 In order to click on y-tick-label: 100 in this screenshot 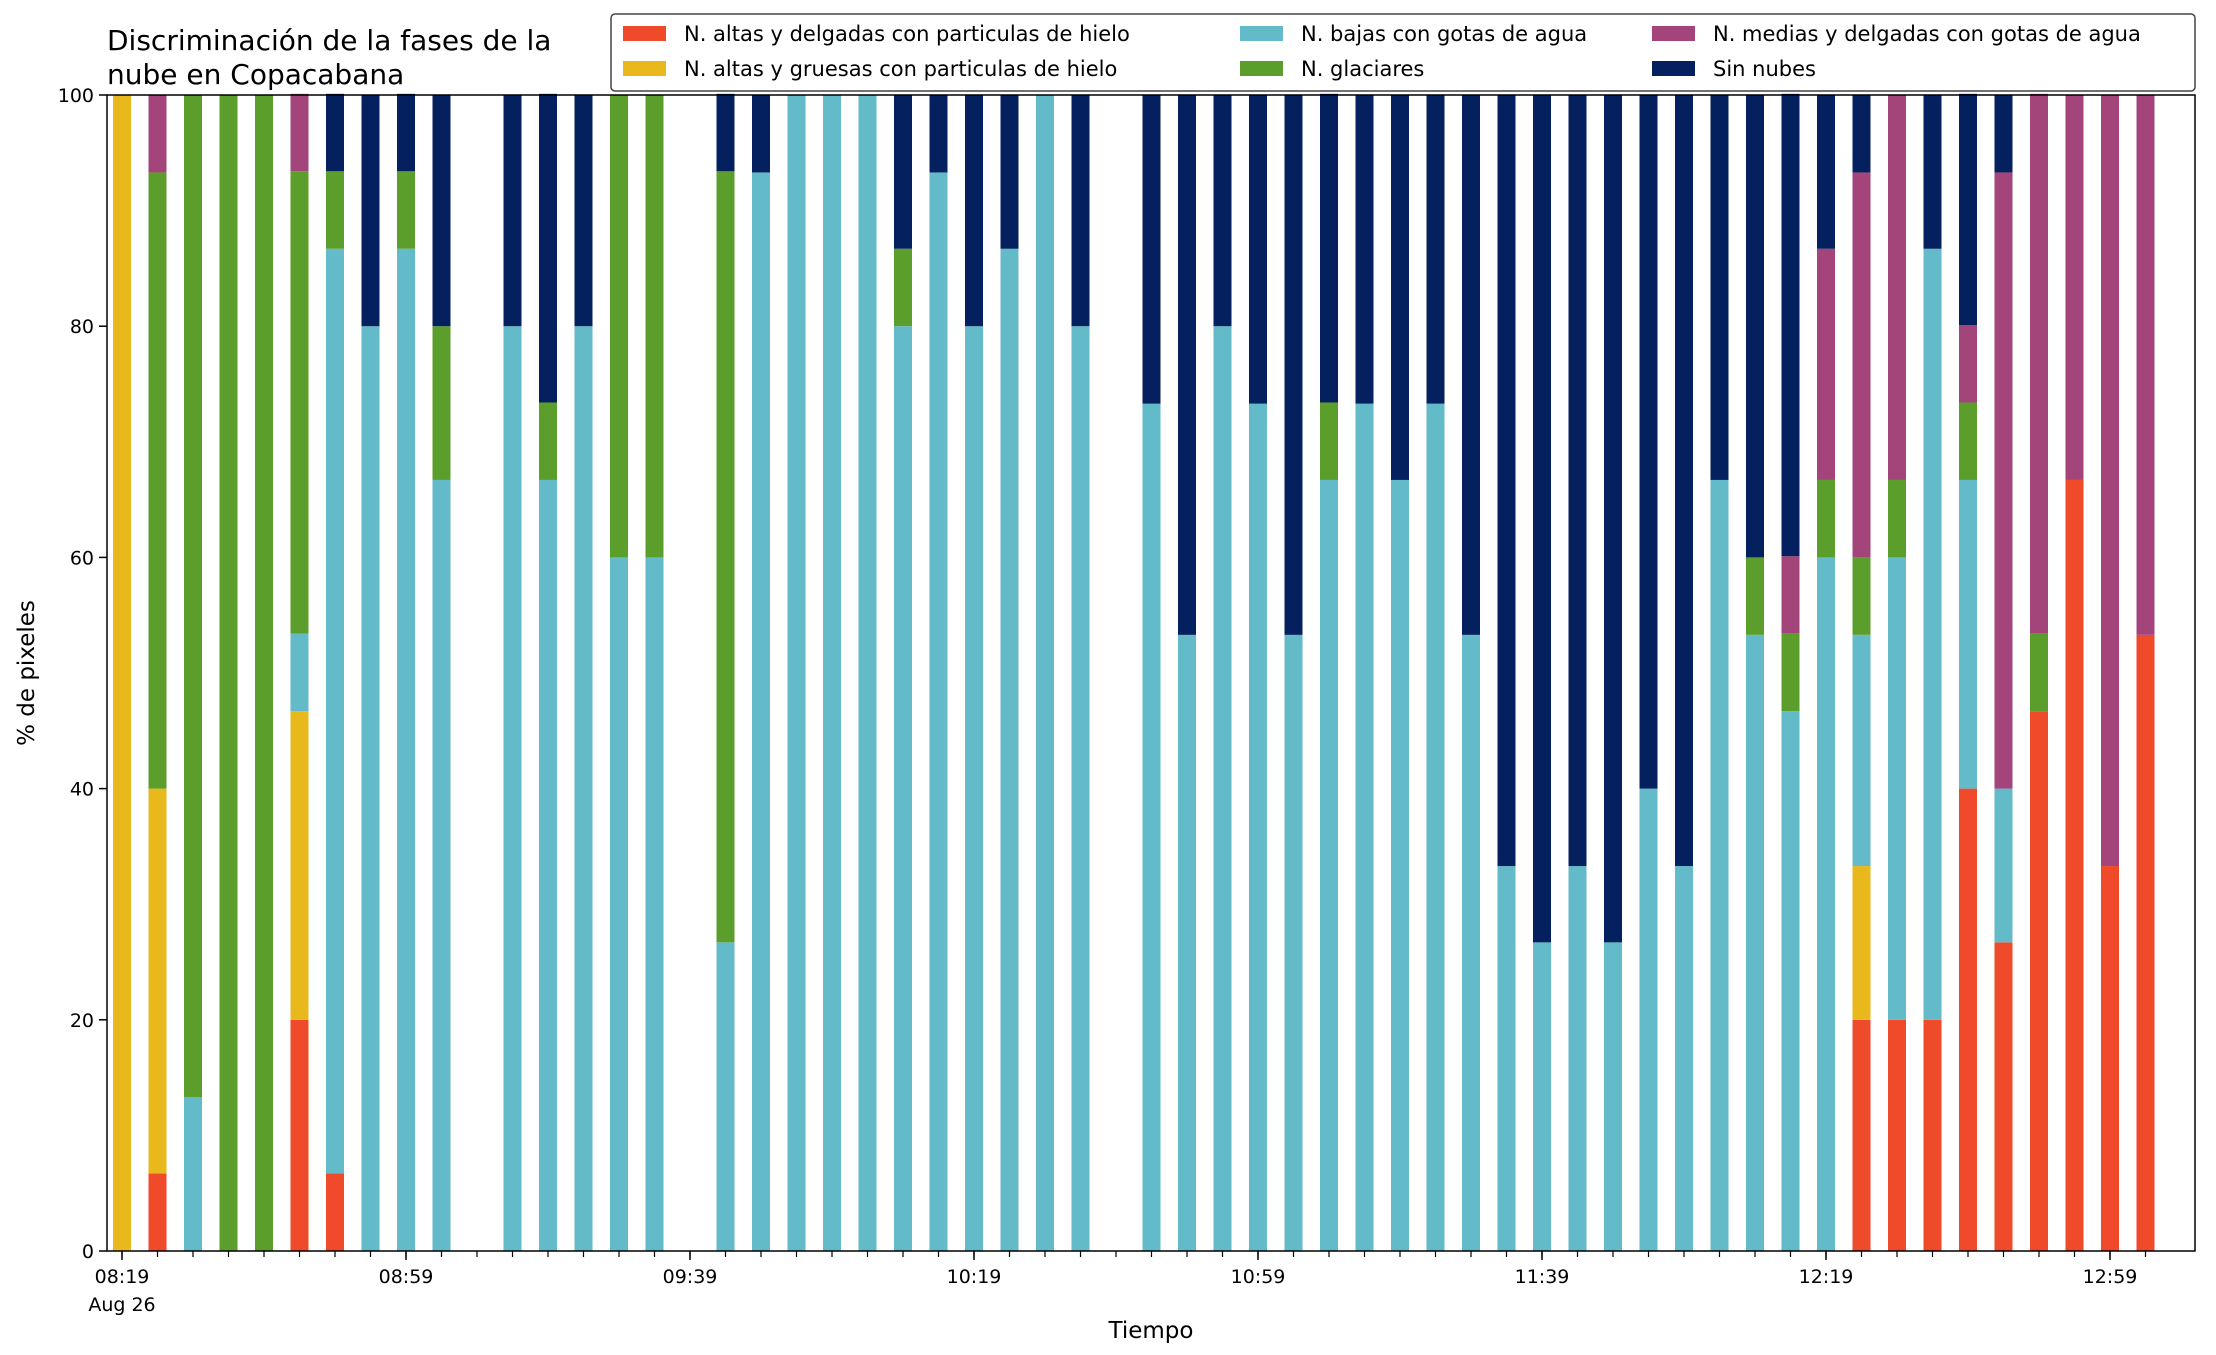, I will do `click(76, 96)`.